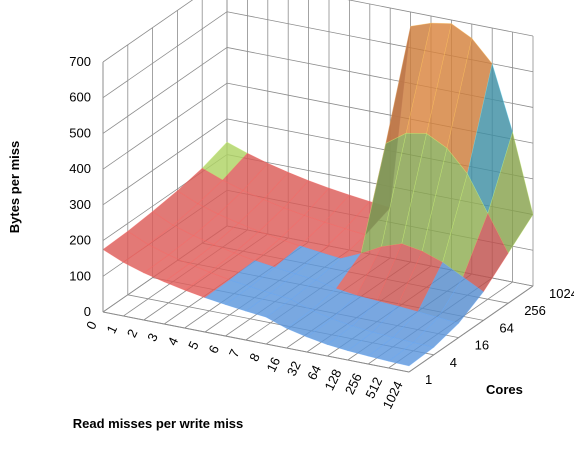 This screenshot has width=574, height=462. What do you see at coordinates (273, 365) in the screenshot?
I see `x-tick-label: 16` at bounding box center [273, 365].